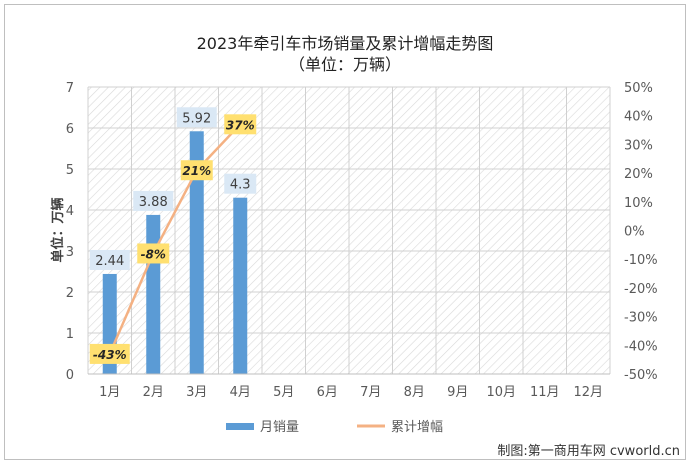  Describe the element at coordinates (70, 334) in the screenshot. I see `y-tick-label: 1` at that location.